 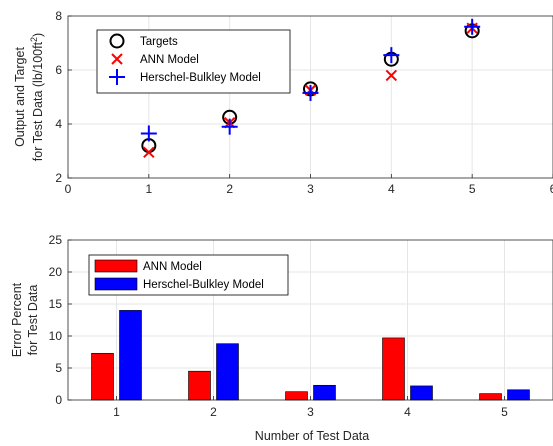 I want to click on scatter-ylabel-line2: for Test Data (lb/100ft2), so click(x=37, y=97).